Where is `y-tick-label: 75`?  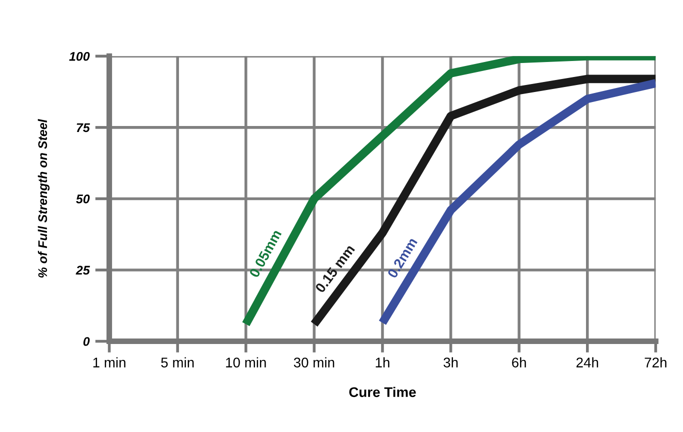
y-tick-label: 75 is located at coordinates (83, 127).